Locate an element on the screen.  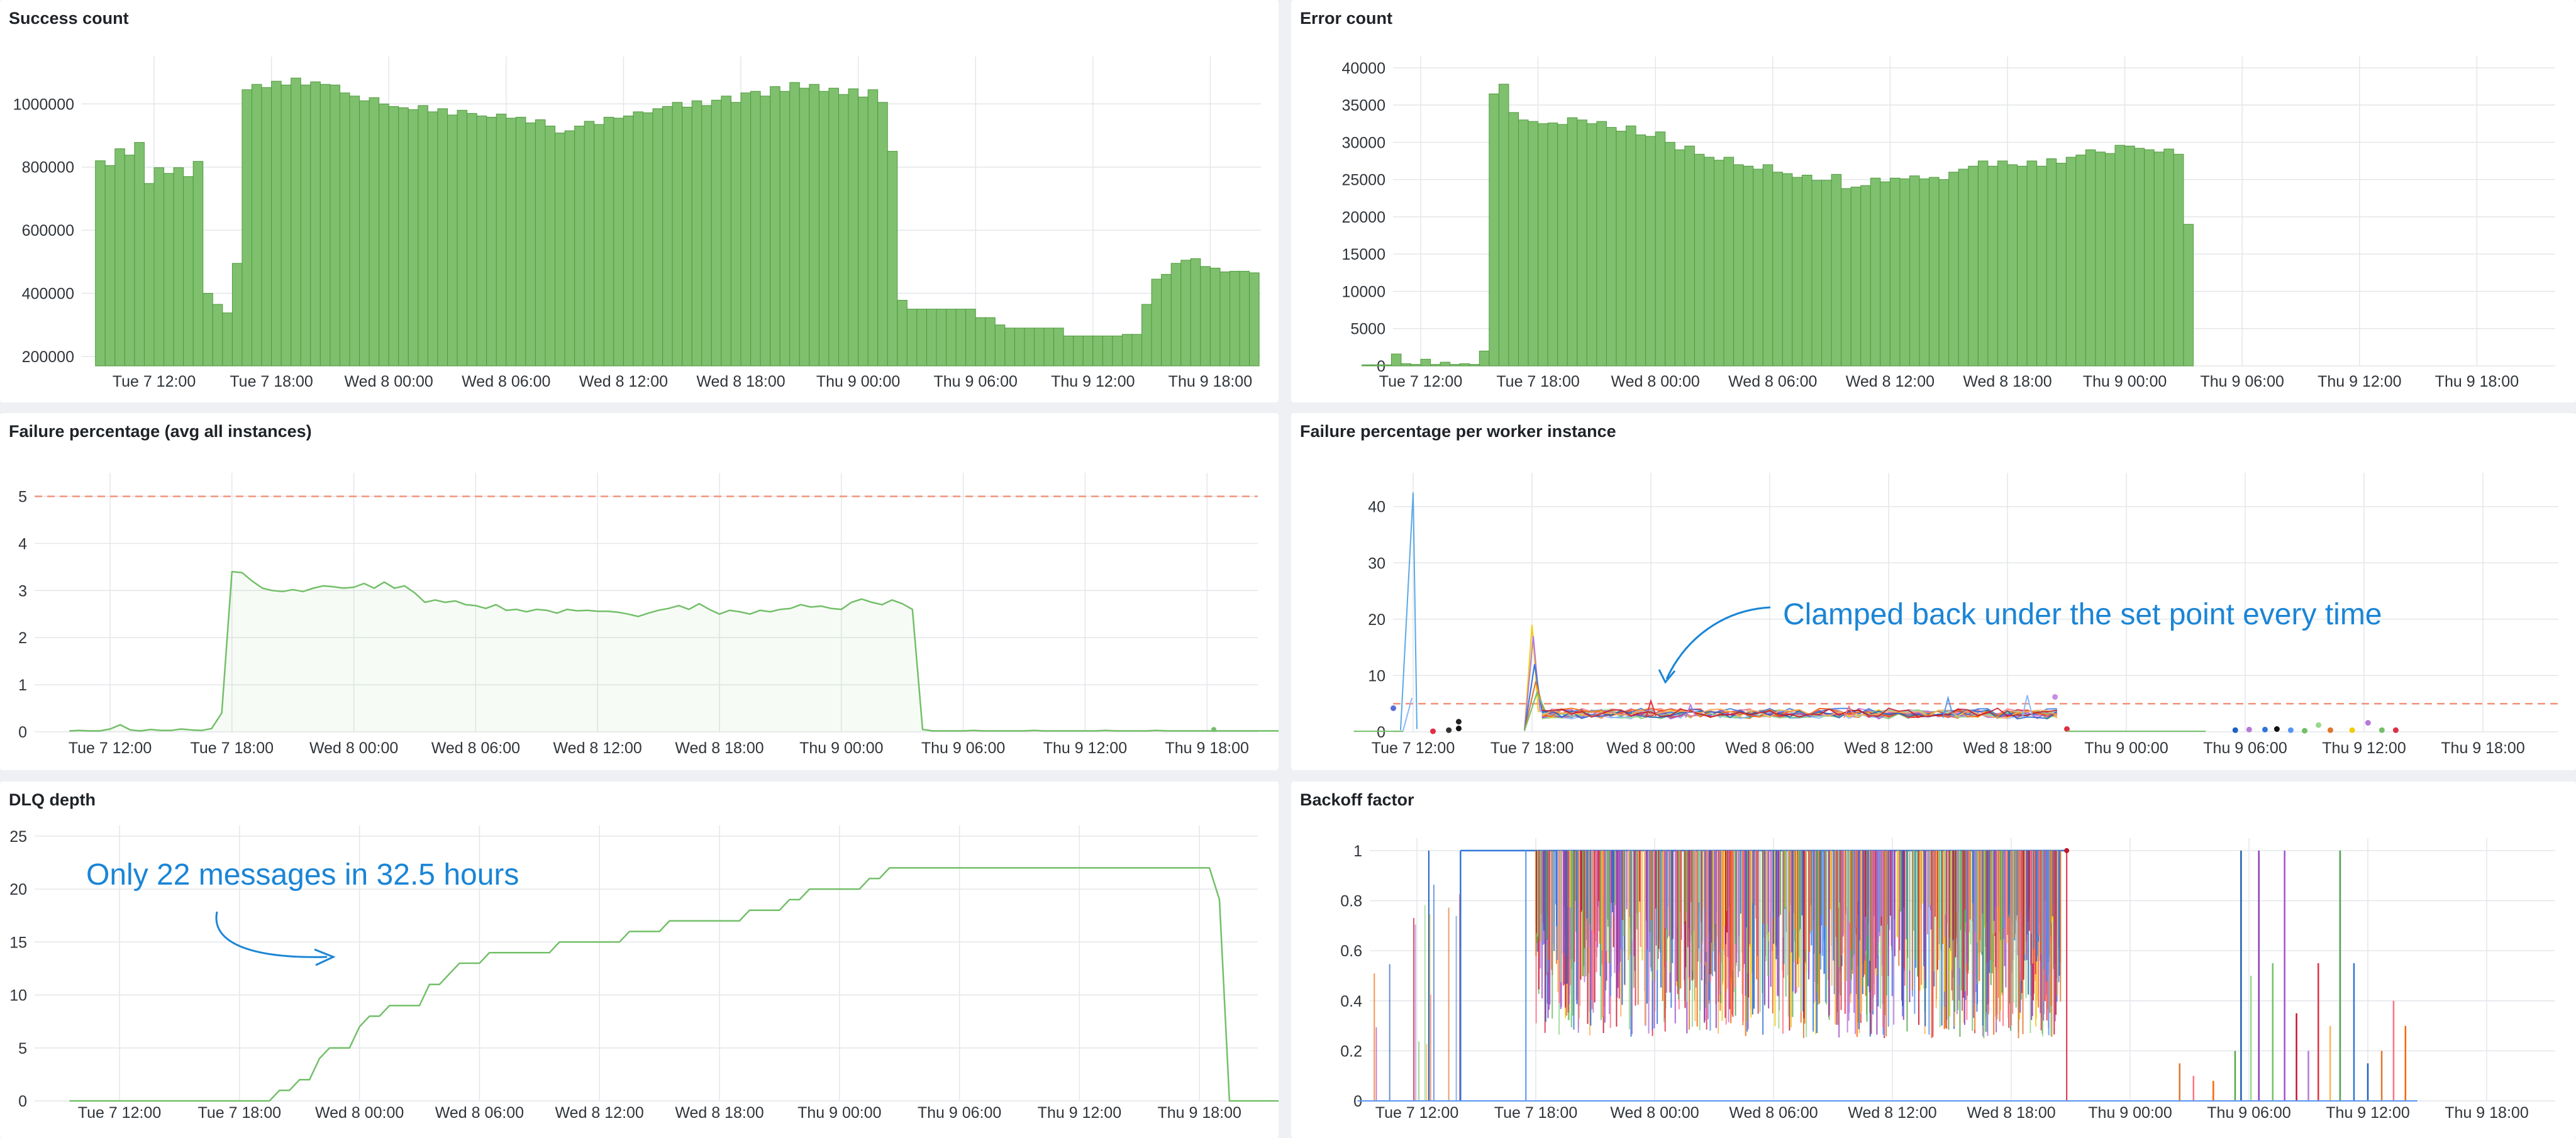
y-tick-label: 0.4 is located at coordinates (1351, 1001).